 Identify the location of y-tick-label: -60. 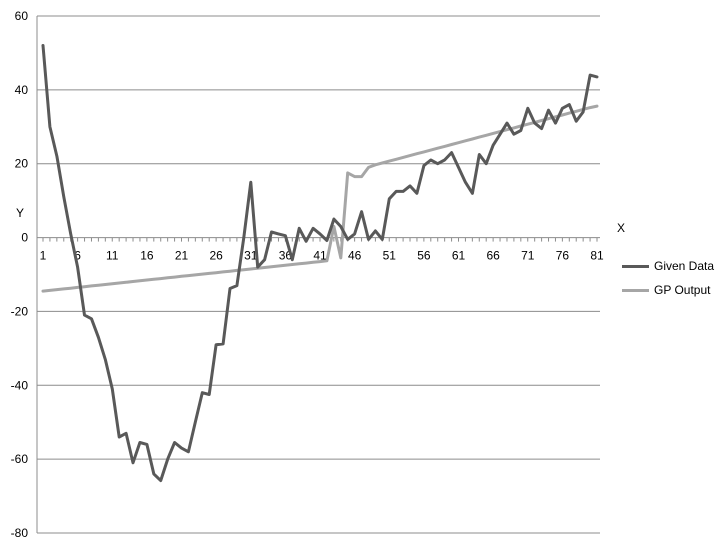
(20, 459).